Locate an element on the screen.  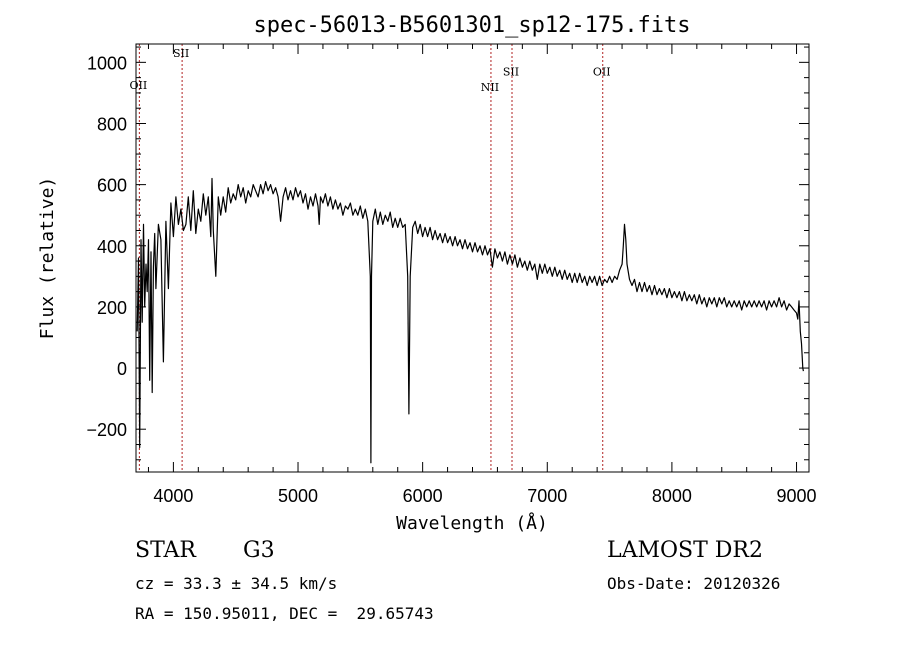
survey-label: LAMOST DR2 is located at coordinates (685, 550).